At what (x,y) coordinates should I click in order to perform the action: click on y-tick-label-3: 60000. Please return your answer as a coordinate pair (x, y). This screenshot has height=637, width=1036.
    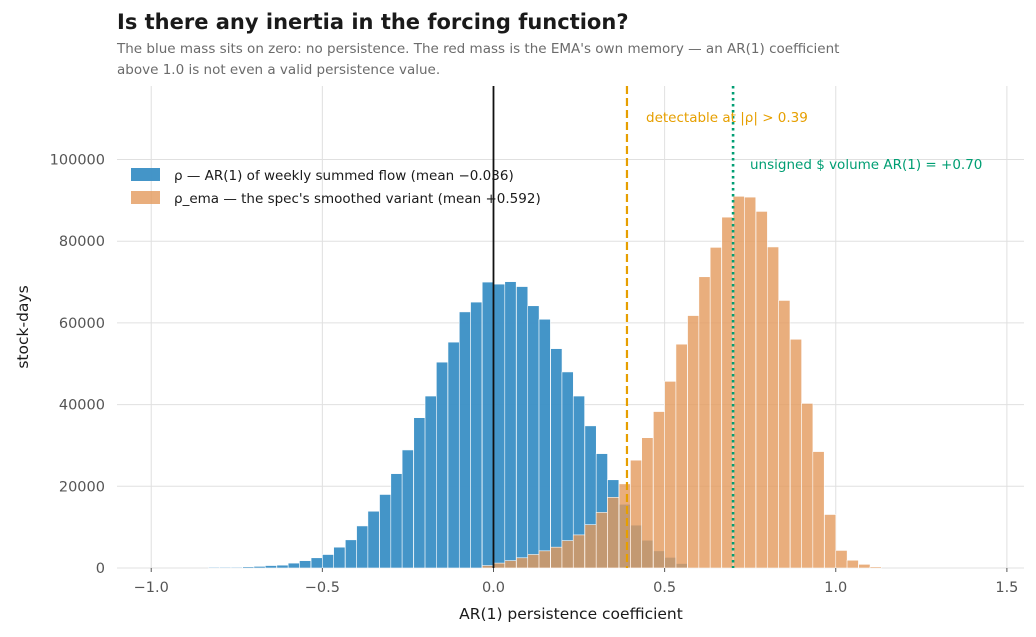
    Looking at the image, I should click on (82, 324).